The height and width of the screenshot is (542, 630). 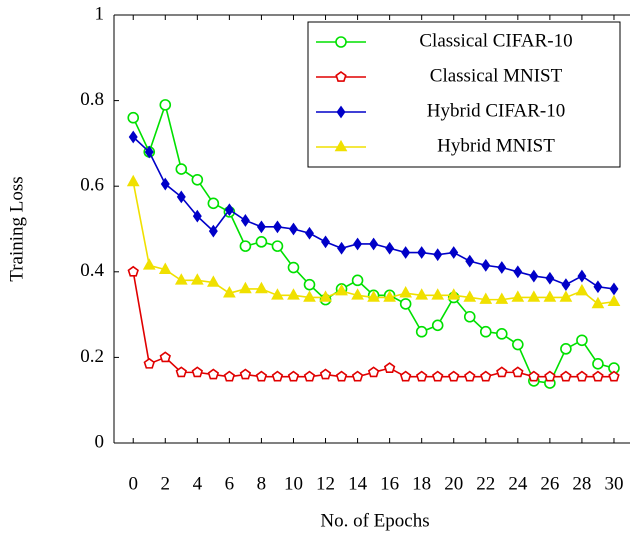 I want to click on legend-label: Hybrid CIFAR-10, so click(x=496, y=110).